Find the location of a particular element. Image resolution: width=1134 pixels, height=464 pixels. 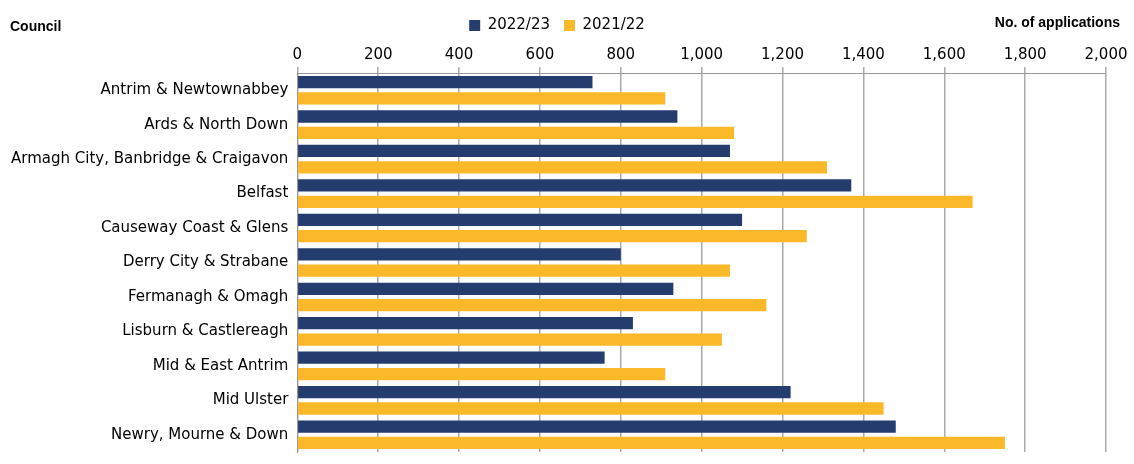

x-tick-label: 1,600 is located at coordinates (944, 53).